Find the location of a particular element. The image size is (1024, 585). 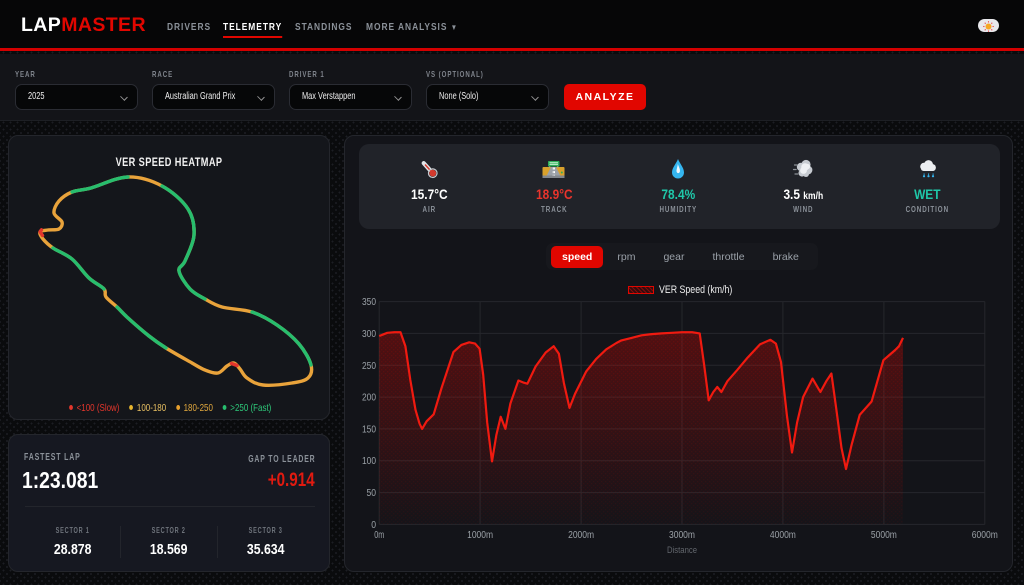

svg-text: 5000m is located at coordinates (884, 535).